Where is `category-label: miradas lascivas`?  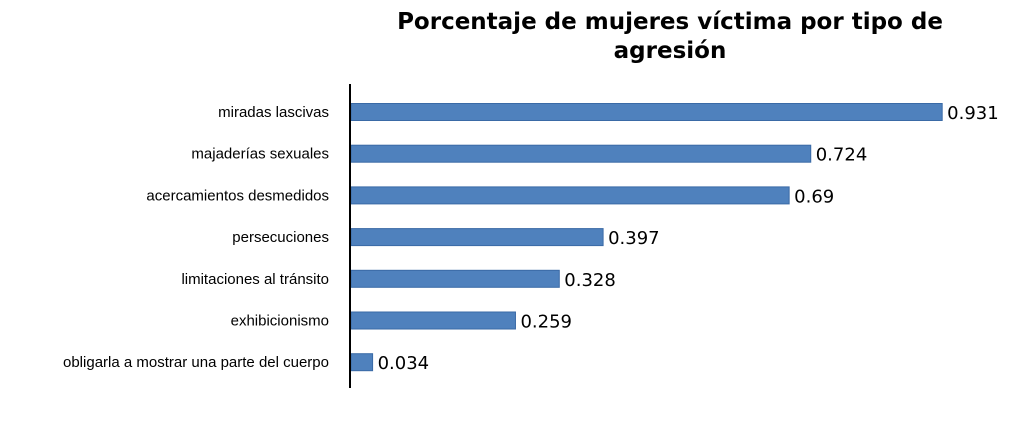
category-label: miradas lascivas is located at coordinates (273, 112).